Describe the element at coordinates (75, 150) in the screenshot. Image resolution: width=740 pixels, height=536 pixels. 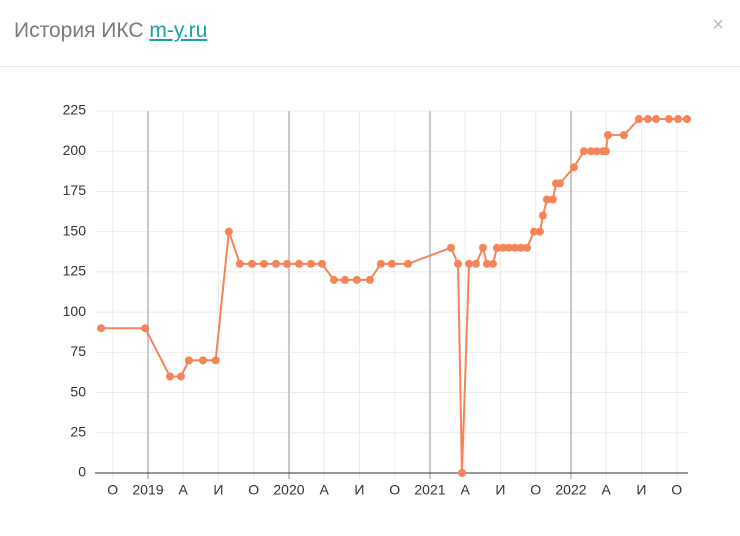
I see `y-tick-label: 200` at that location.